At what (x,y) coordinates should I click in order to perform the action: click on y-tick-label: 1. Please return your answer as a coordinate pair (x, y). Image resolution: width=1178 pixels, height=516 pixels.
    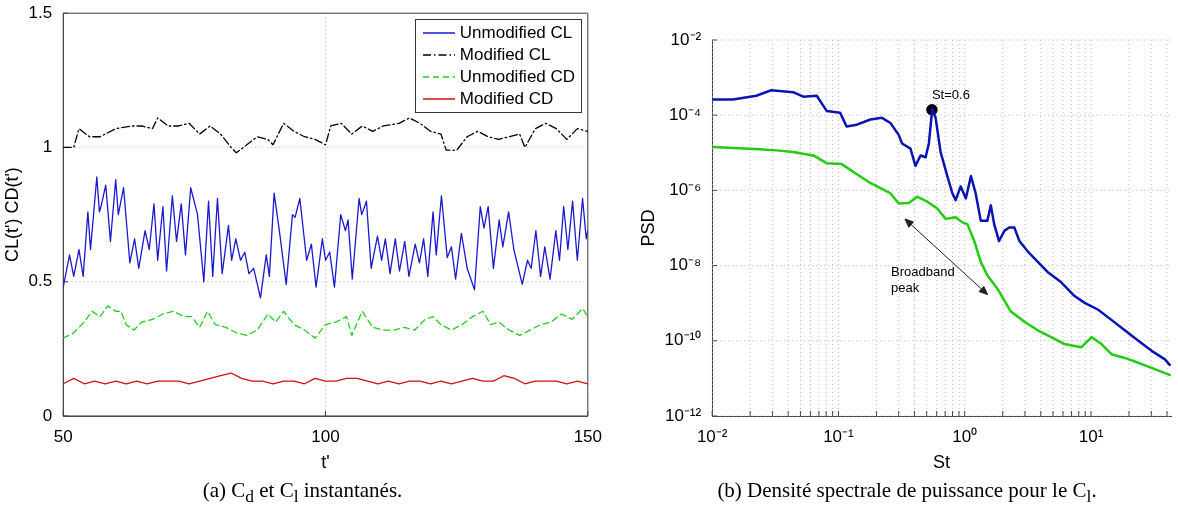
    Looking at the image, I should click on (47, 147).